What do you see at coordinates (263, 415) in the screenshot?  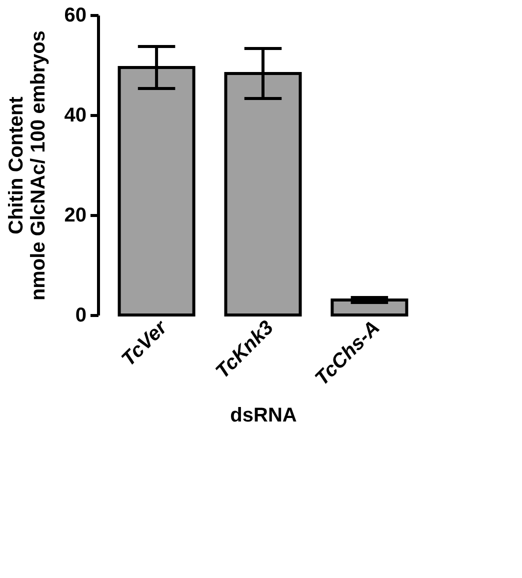 I see `x-axis-title: dsRNA` at bounding box center [263, 415].